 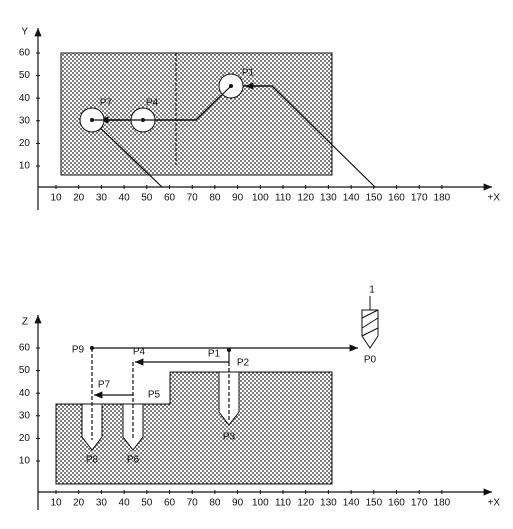 What do you see at coordinates (370, 322) in the screenshot?
I see `drill-tool` at bounding box center [370, 322].